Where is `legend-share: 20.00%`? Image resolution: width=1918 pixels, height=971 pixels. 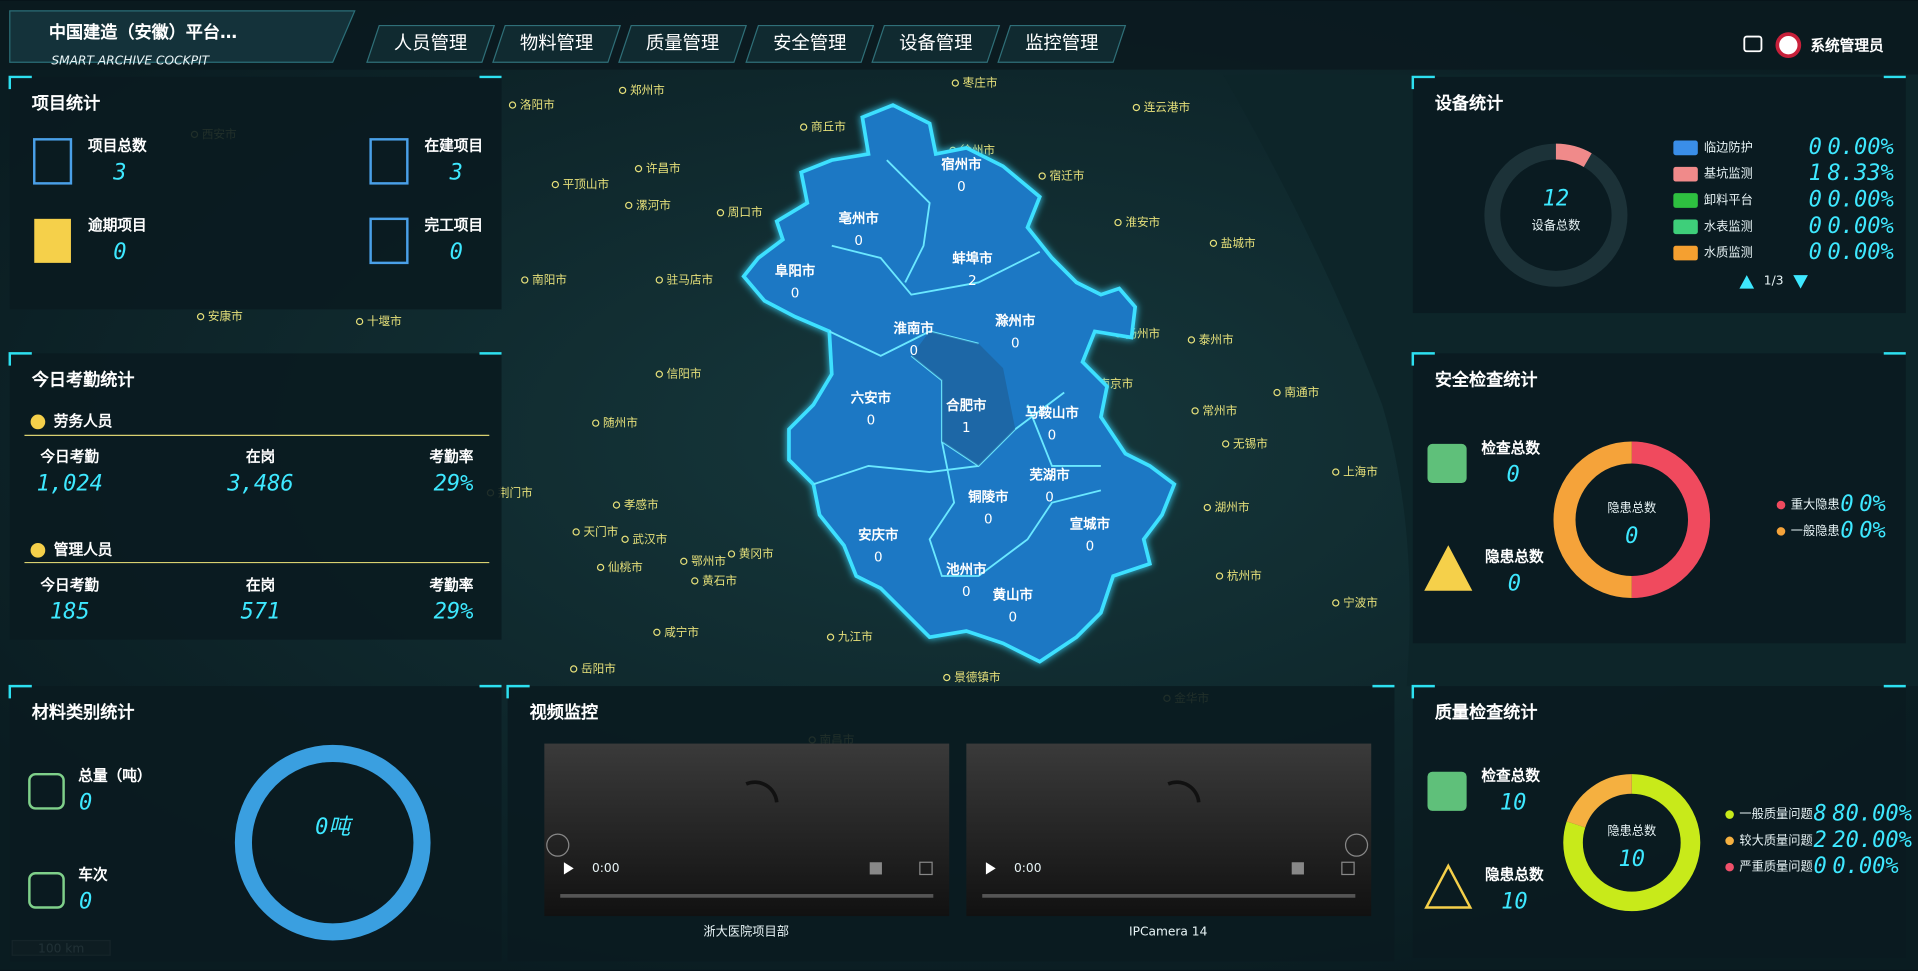
legend-share: 20.00% is located at coordinates (1871, 840).